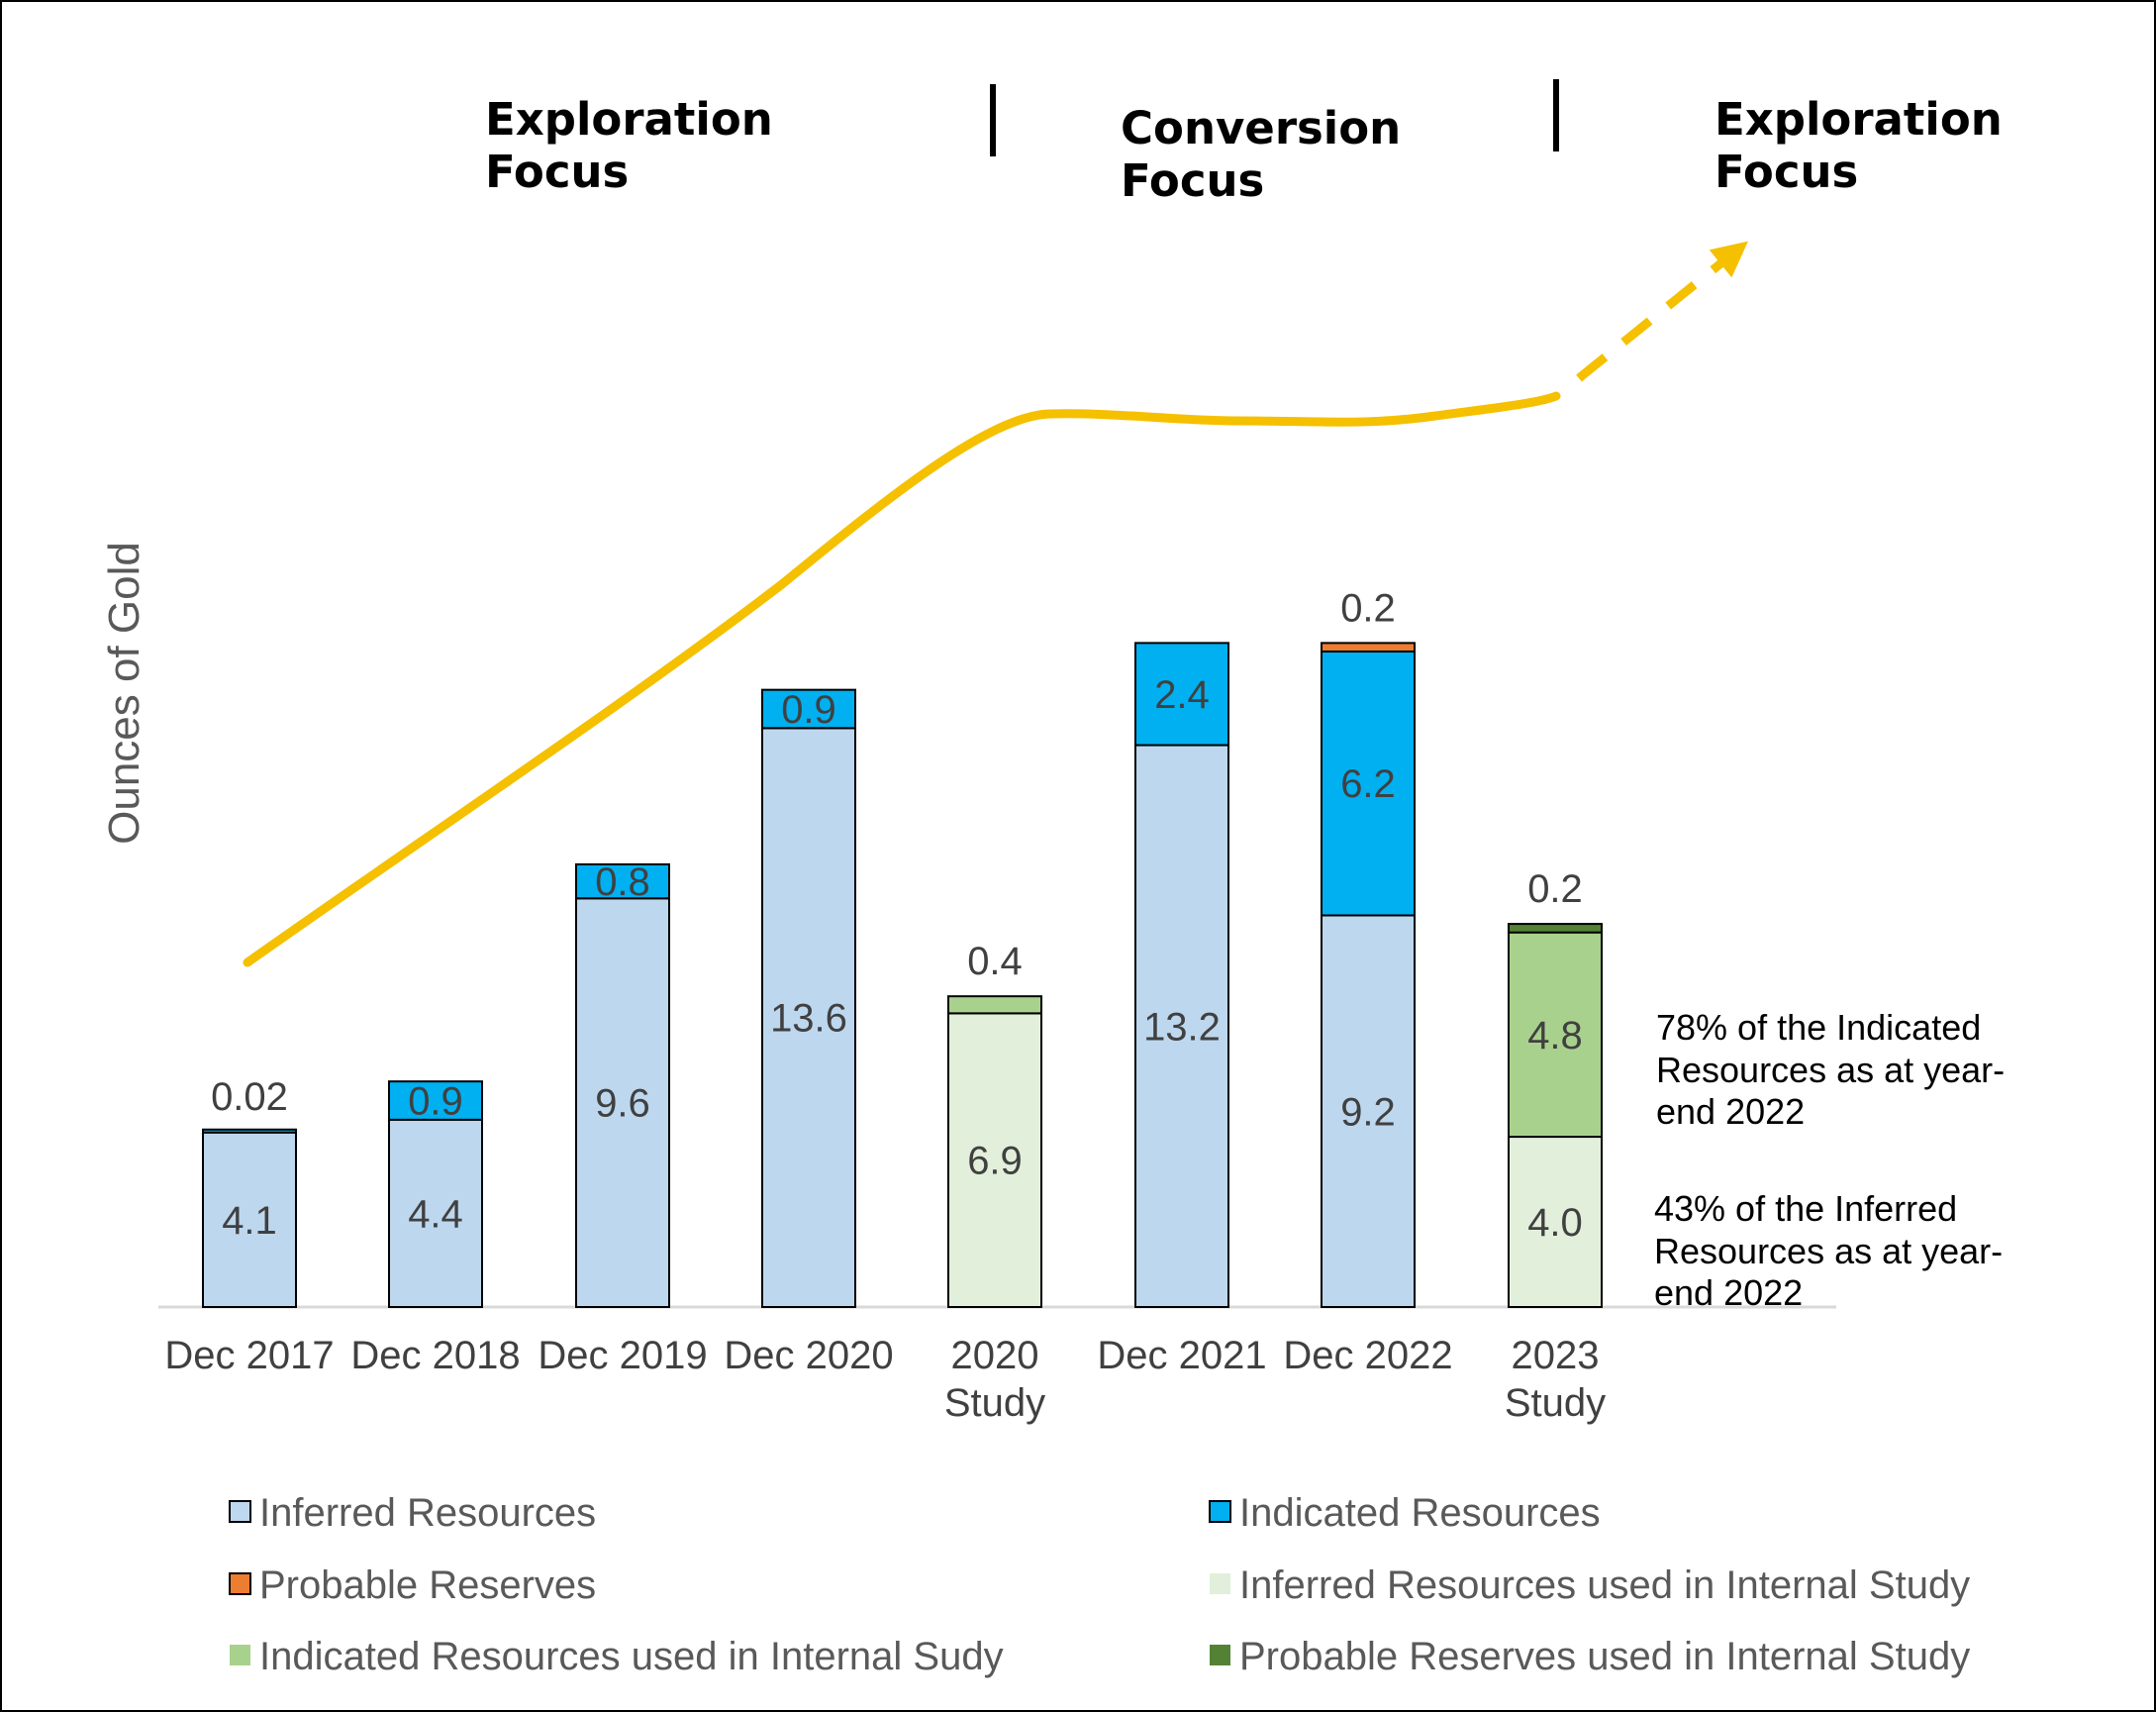  What do you see at coordinates (1220, 1511) in the screenshot?
I see `legend-swatch-indicated` at bounding box center [1220, 1511].